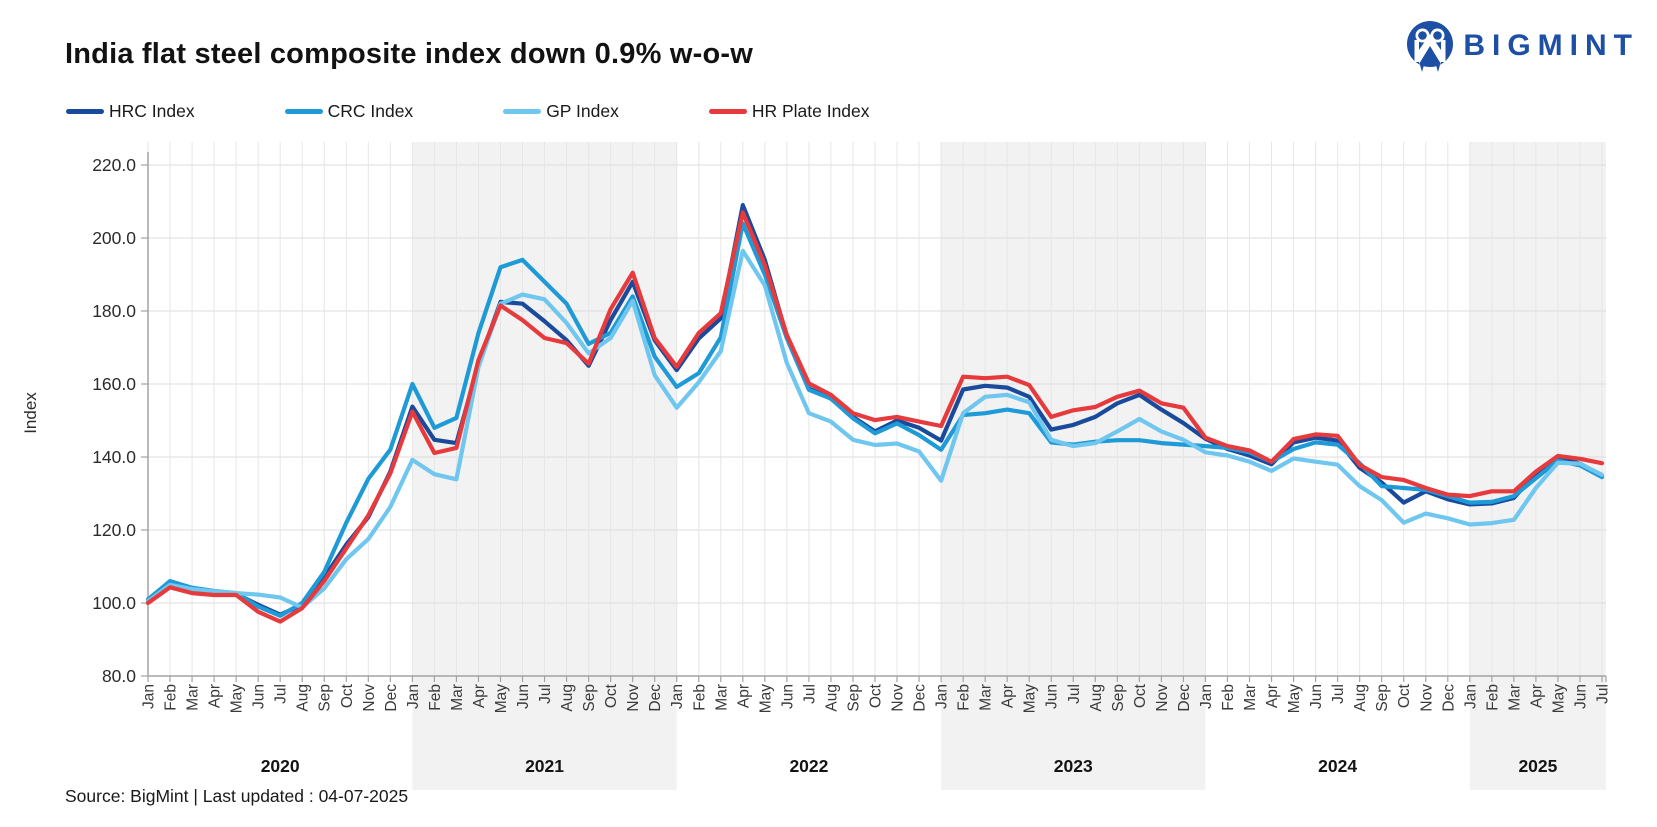 This screenshot has height=827, width=1657. I want to click on y-axis-title: Index, so click(30, 413).